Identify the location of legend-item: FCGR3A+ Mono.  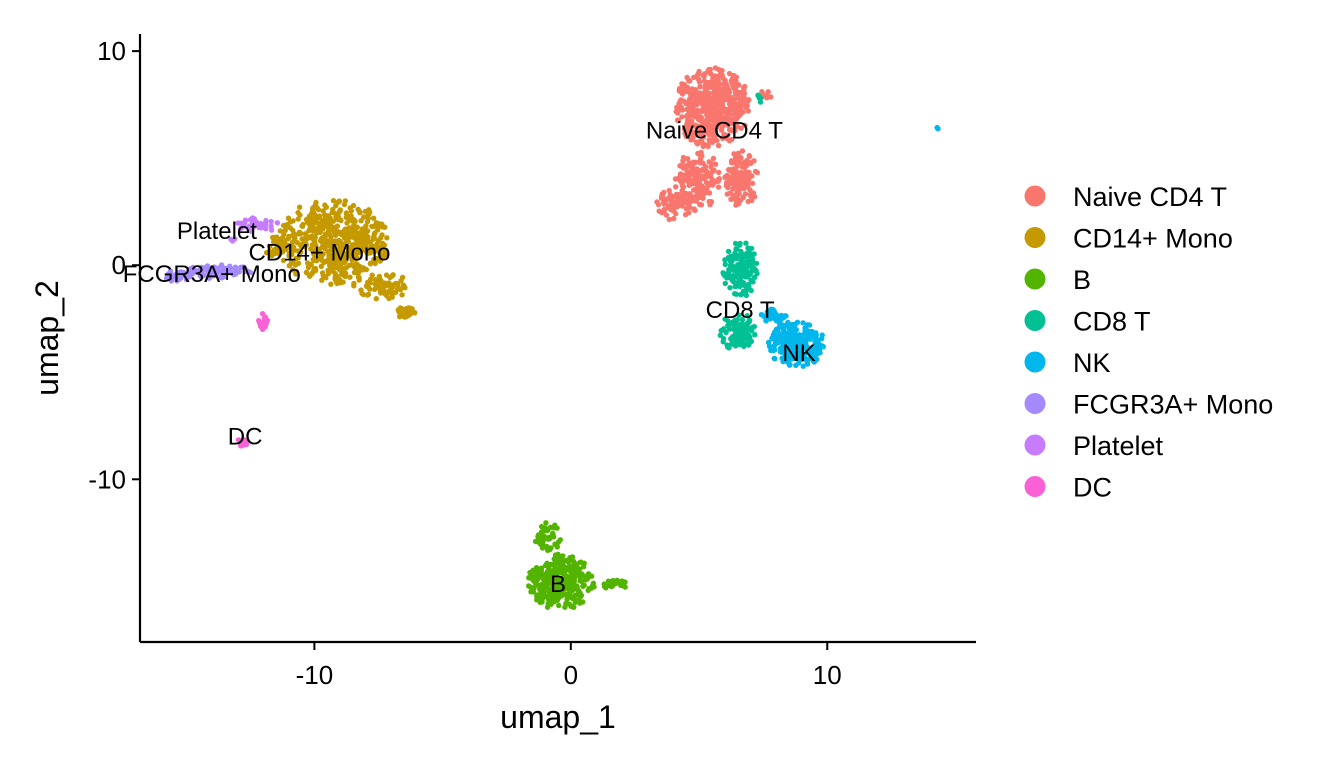
(1148, 405).